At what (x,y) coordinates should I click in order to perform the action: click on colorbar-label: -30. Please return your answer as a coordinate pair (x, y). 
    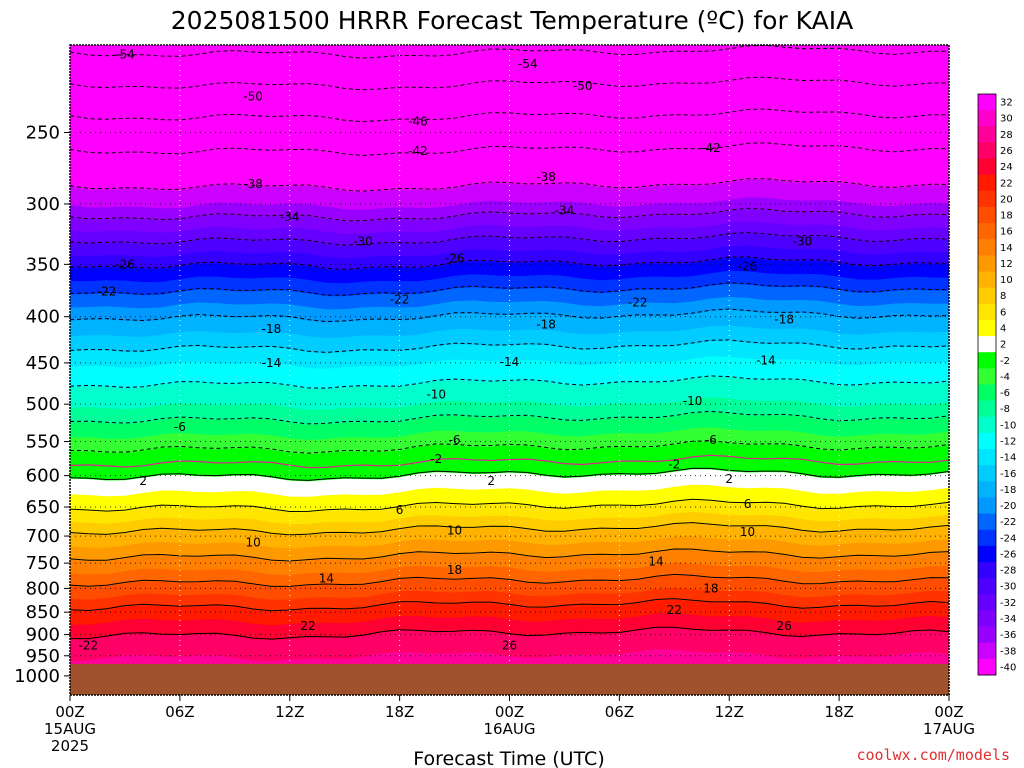
    Looking at the image, I should click on (1008, 587).